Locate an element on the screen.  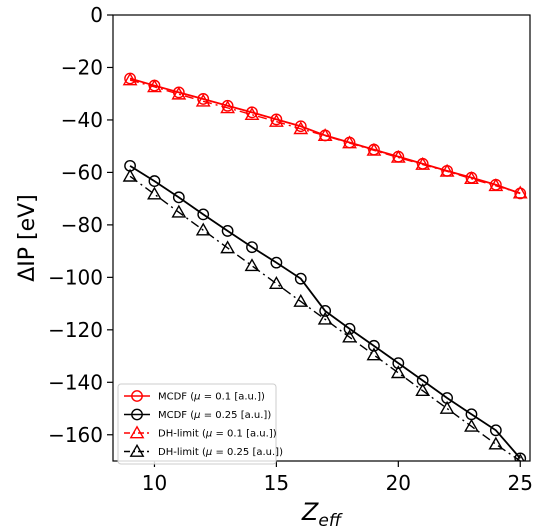
x-tick-label: 20 is located at coordinates (398, 483).